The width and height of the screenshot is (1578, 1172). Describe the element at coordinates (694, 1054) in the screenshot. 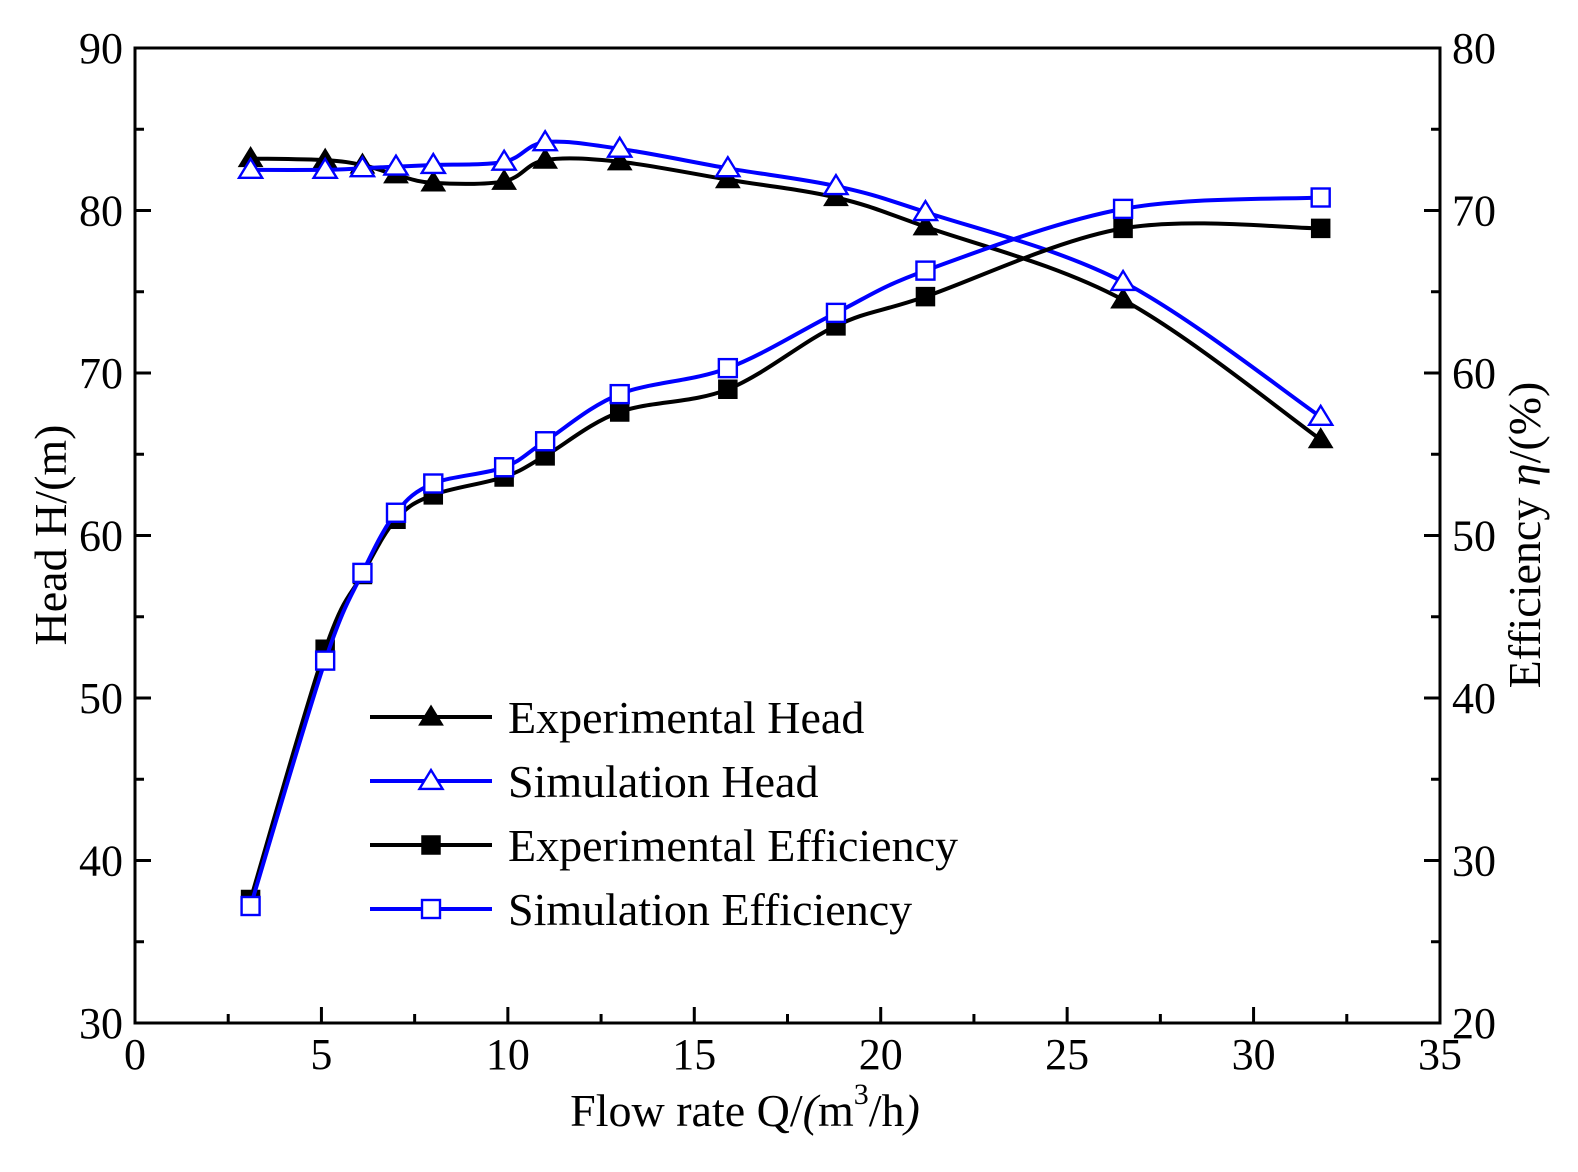

I see `x-tick-label: 15` at that location.